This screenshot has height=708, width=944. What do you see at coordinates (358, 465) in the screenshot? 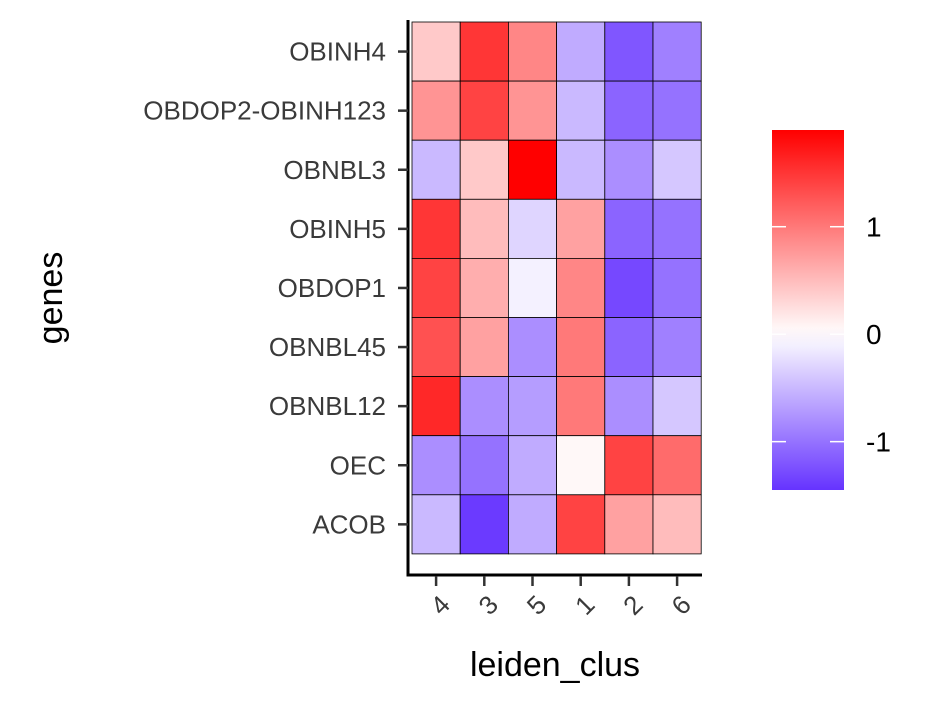
I see `y-tick-label: OEC` at bounding box center [358, 465].